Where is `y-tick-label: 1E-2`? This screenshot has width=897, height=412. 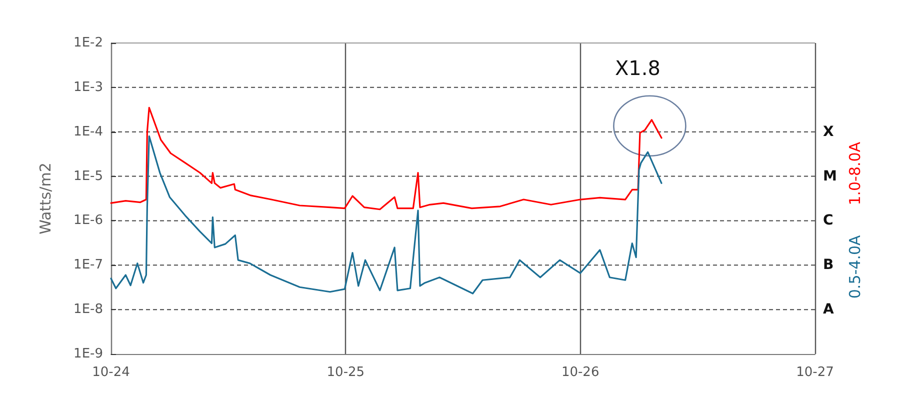
y-tick-label: 1E-2 is located at coordinates (88, 43).